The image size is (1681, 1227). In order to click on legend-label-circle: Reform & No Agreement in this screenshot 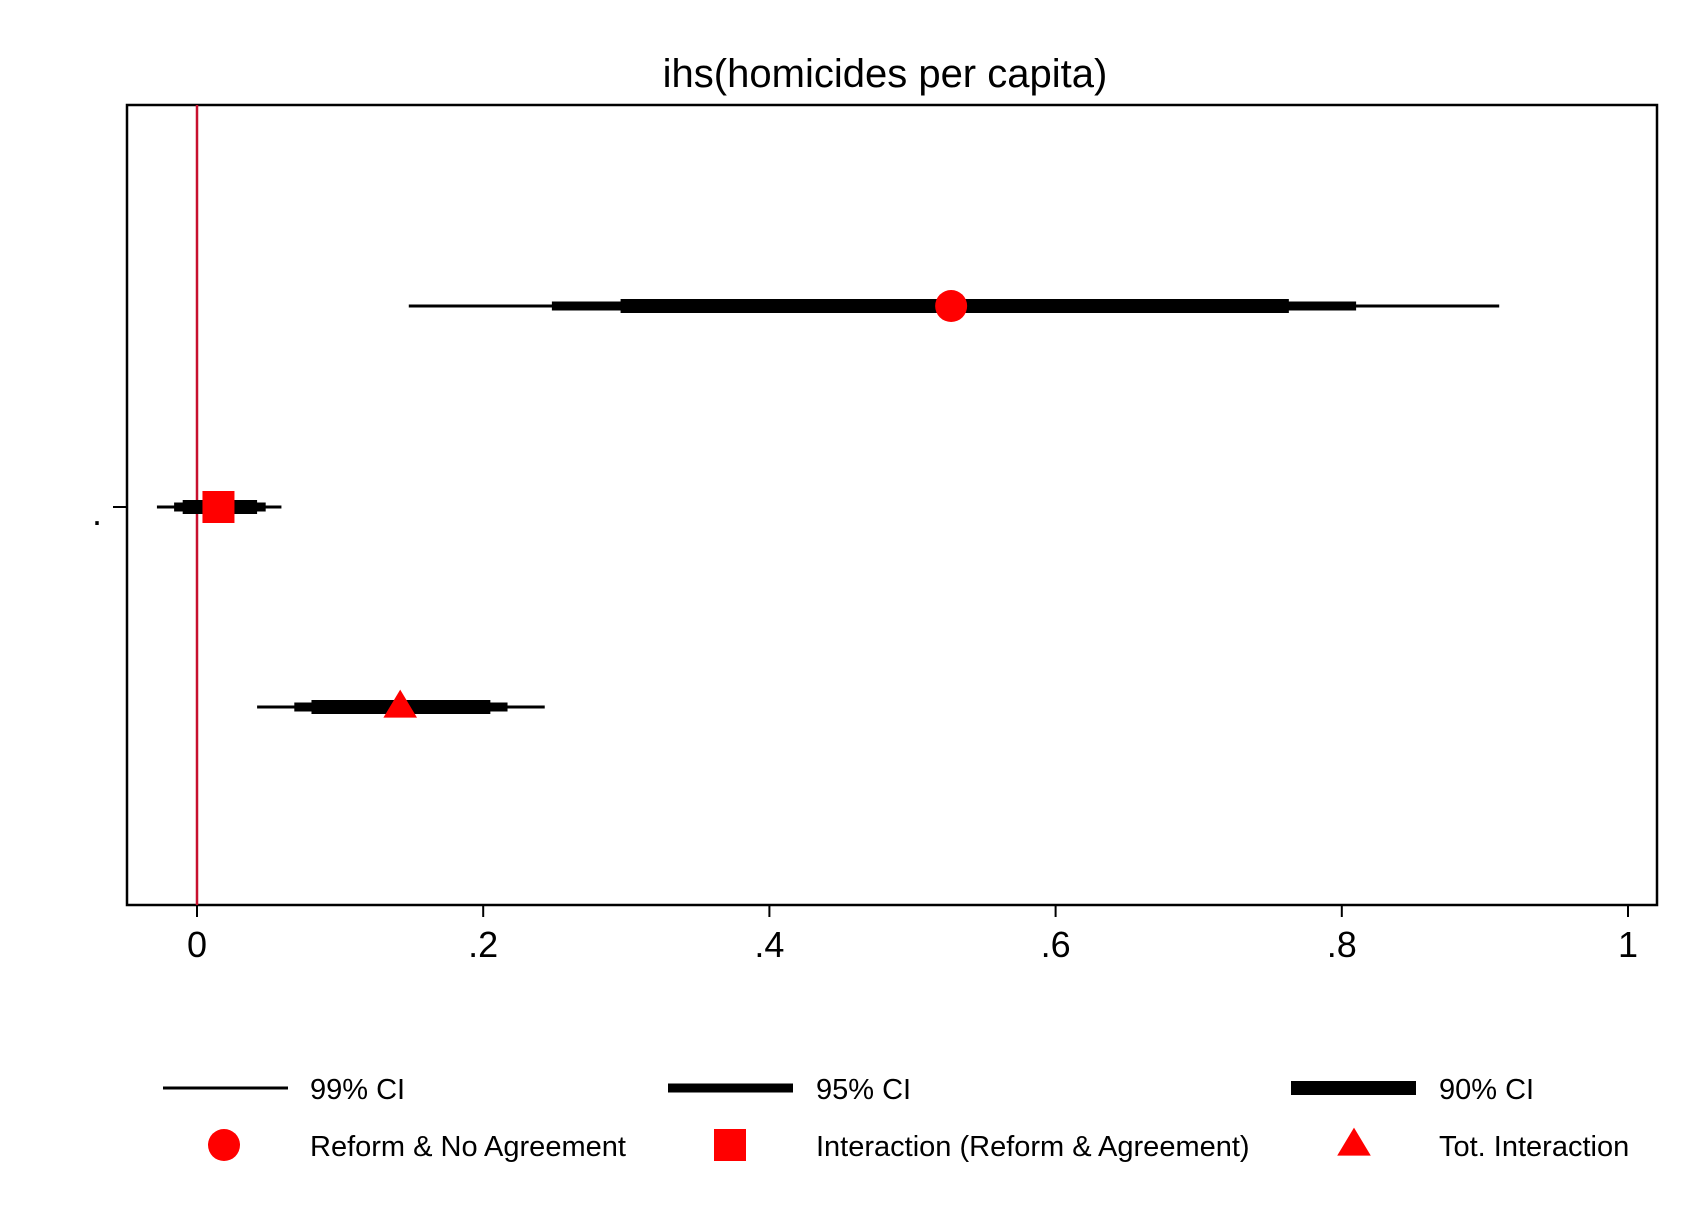, I will do `click(468, 1147)`.